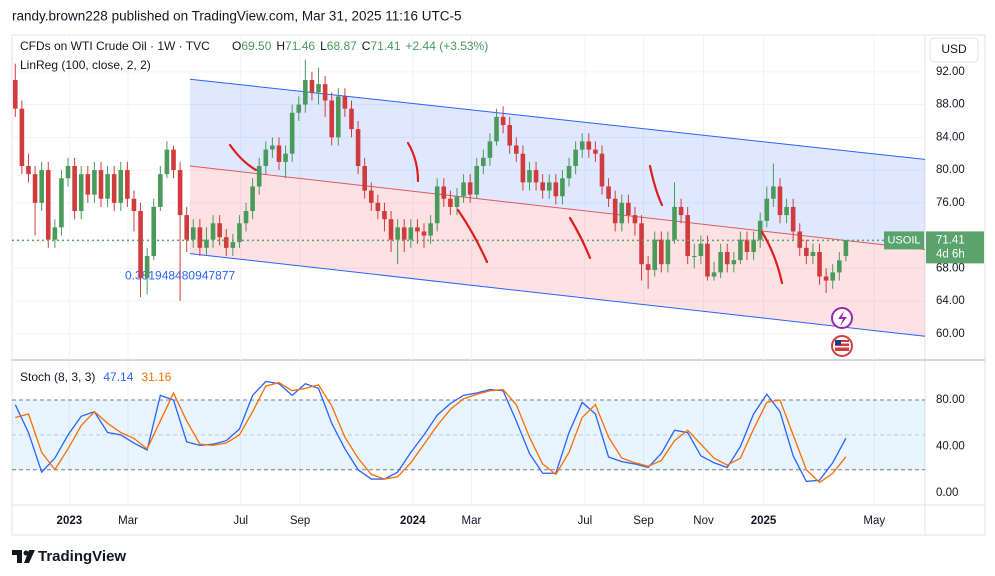 The width and height of the screenshot is (995, 576). Describe the element at coordinates (70, 521) in the screenshot. I see `x-tick-label: 2023` at that location.